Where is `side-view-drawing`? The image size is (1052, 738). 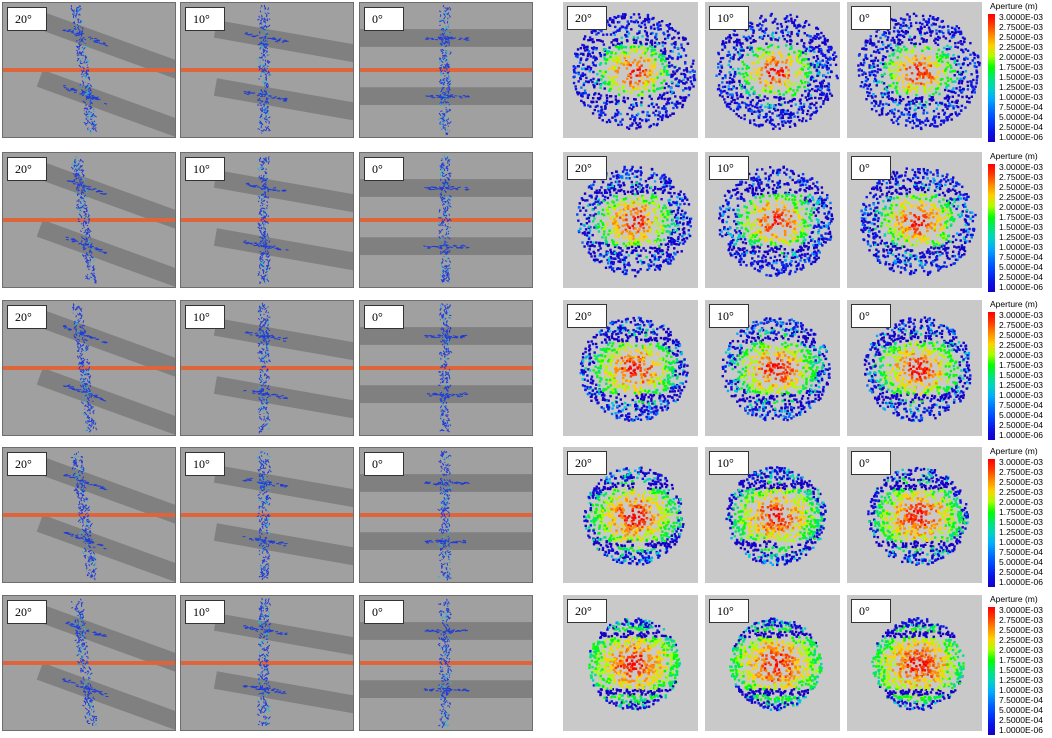 side-view-drawing is located at coordinates (446, 368).